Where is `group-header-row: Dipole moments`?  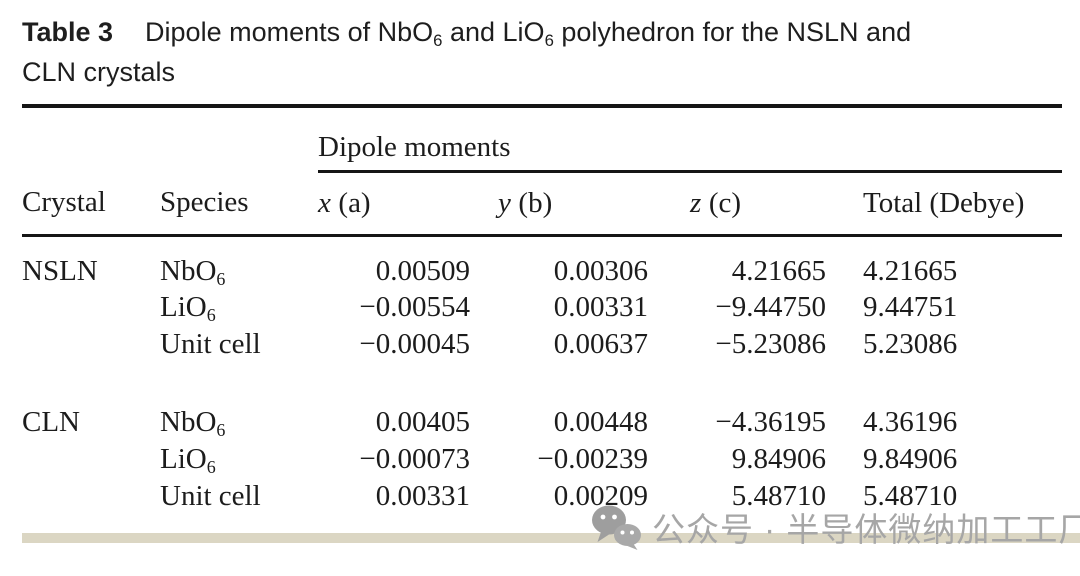 group-header-row: Dipole moments is located at coordinates (542, 139).